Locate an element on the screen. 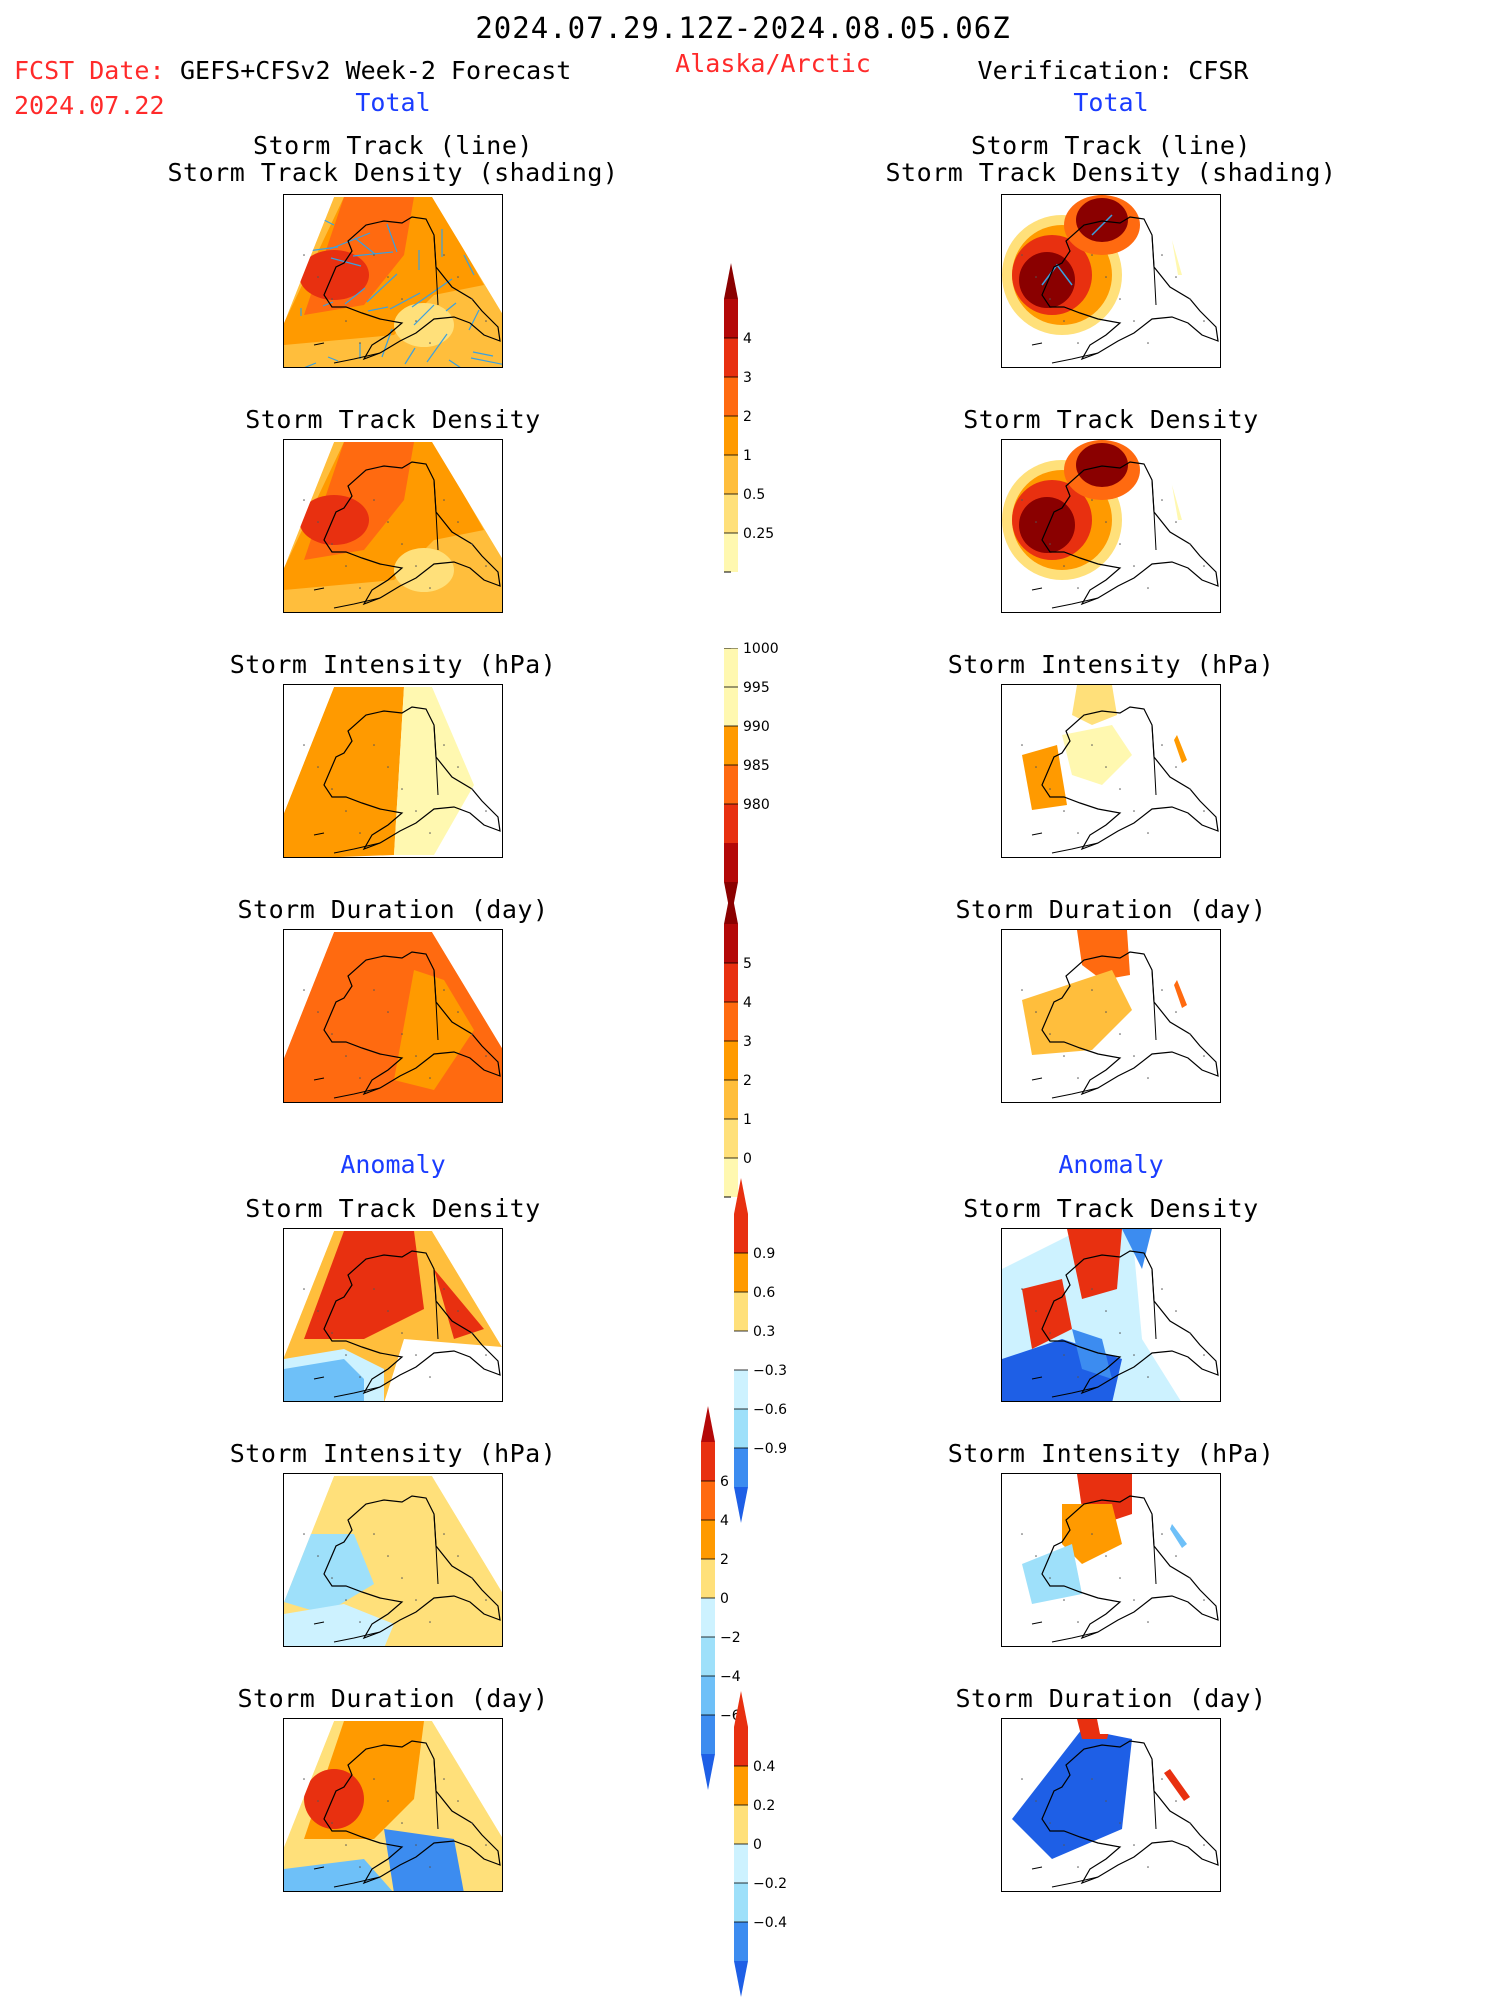 The image size is (1487, 2001). colorbar-svg is located at coordinates (731, 1043).